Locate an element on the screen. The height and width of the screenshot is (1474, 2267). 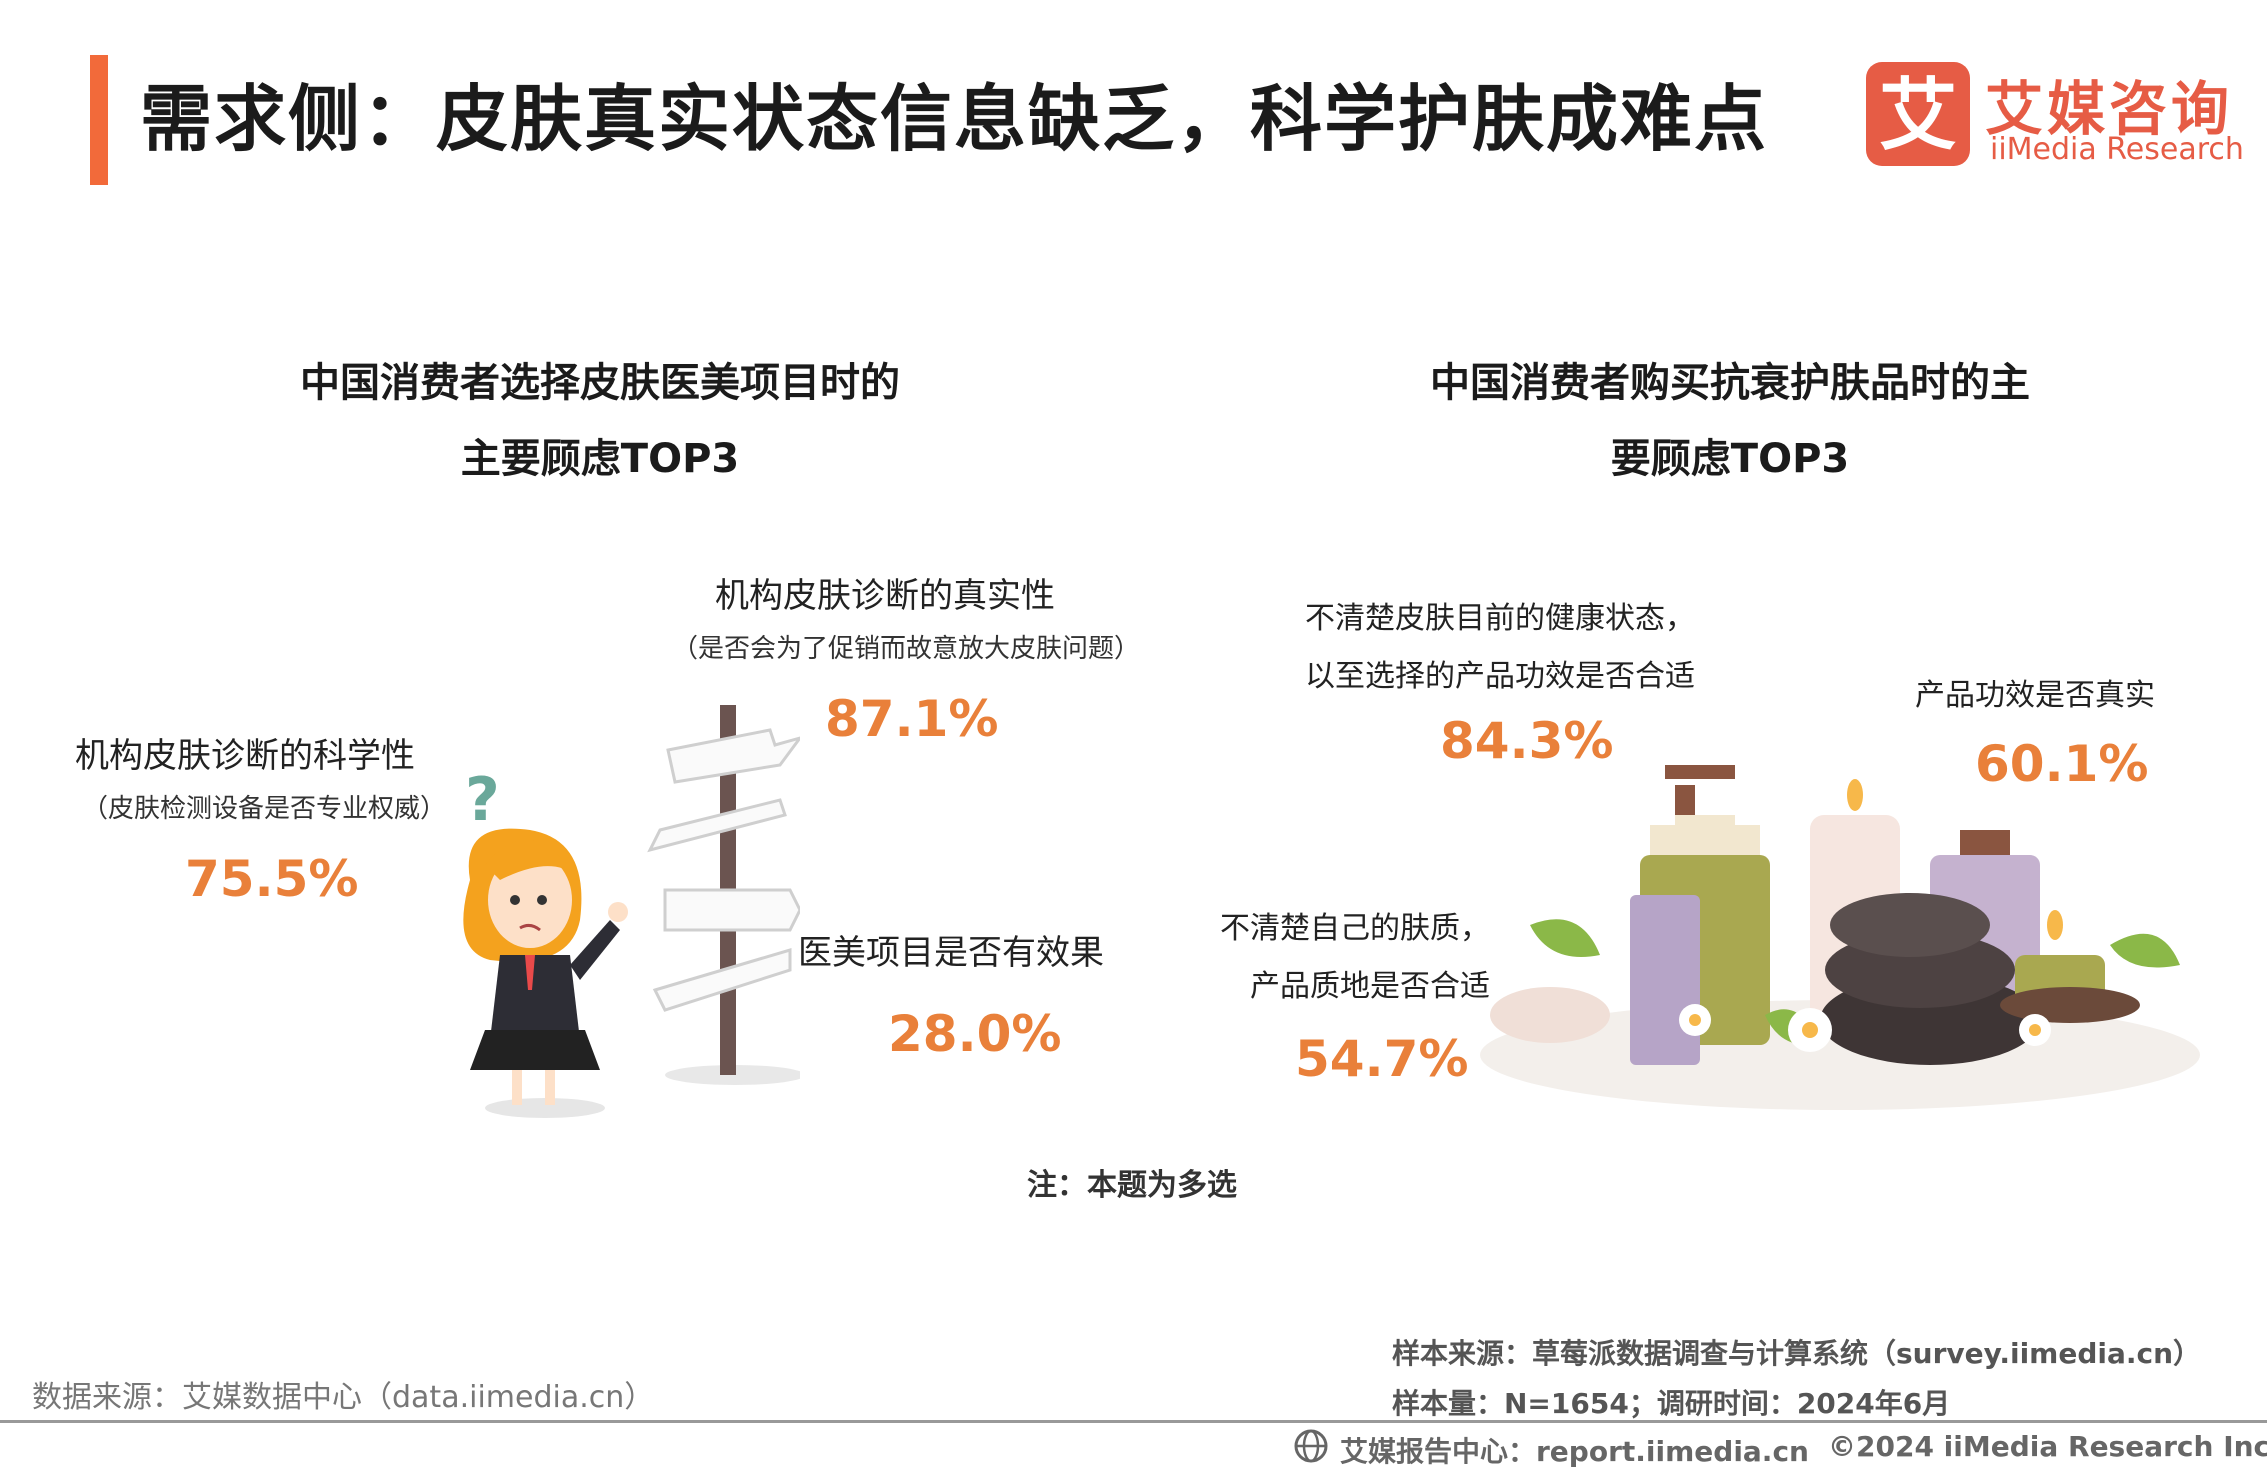
logo-subtext: iiMedia Research is located at coordinates (2117, 149).